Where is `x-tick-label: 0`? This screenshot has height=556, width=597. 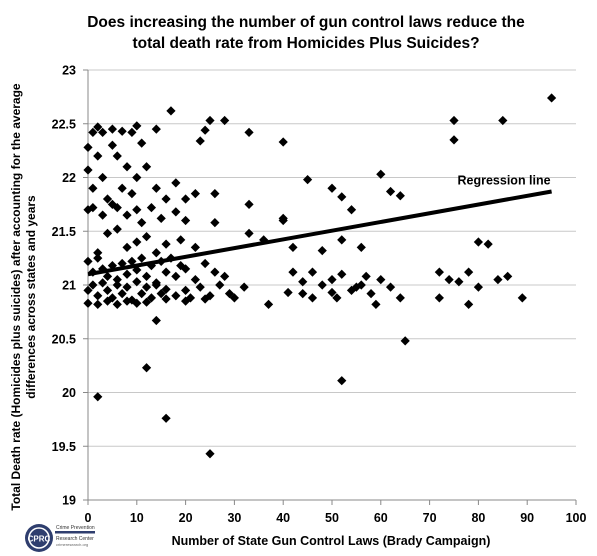 x-tick-label: 0 is located at coordinates (88, 518).